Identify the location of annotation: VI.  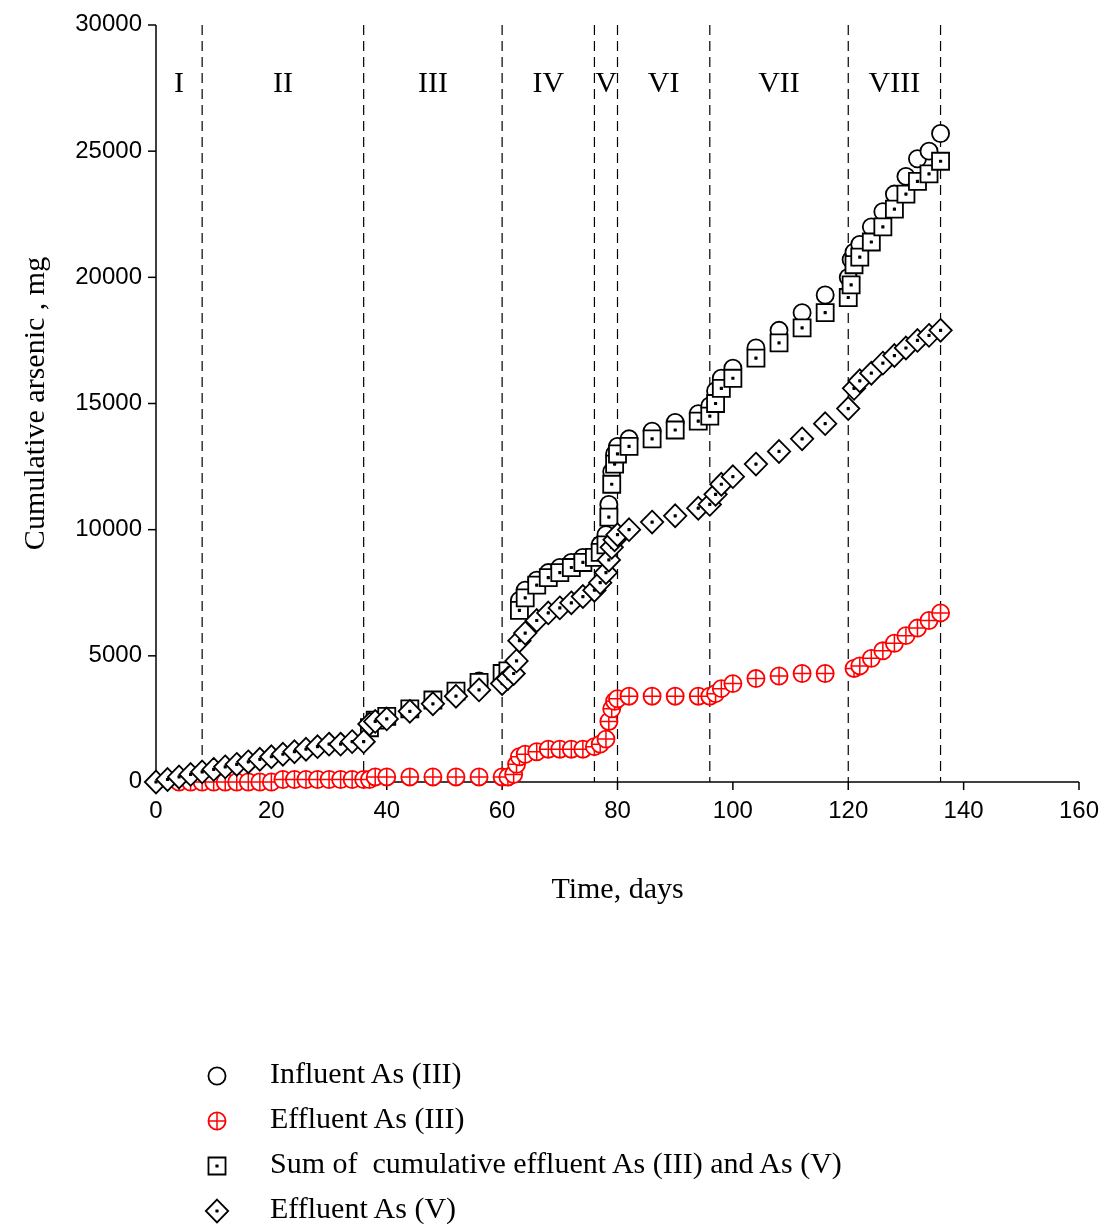
(663, 81).